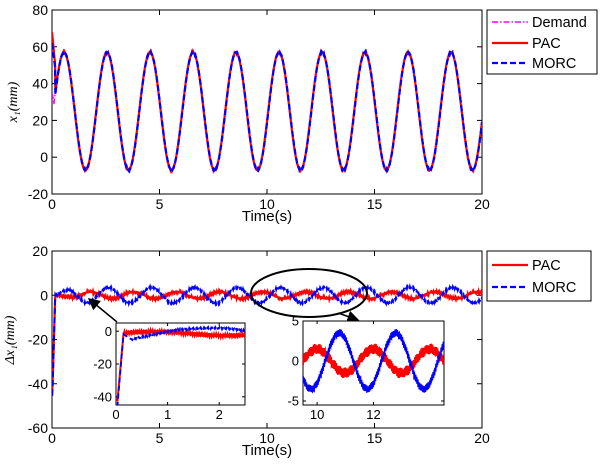 The image size is (600, 469). I want to click on inset2-ticks: 10 12 -5 0 5, so click(365, 368).